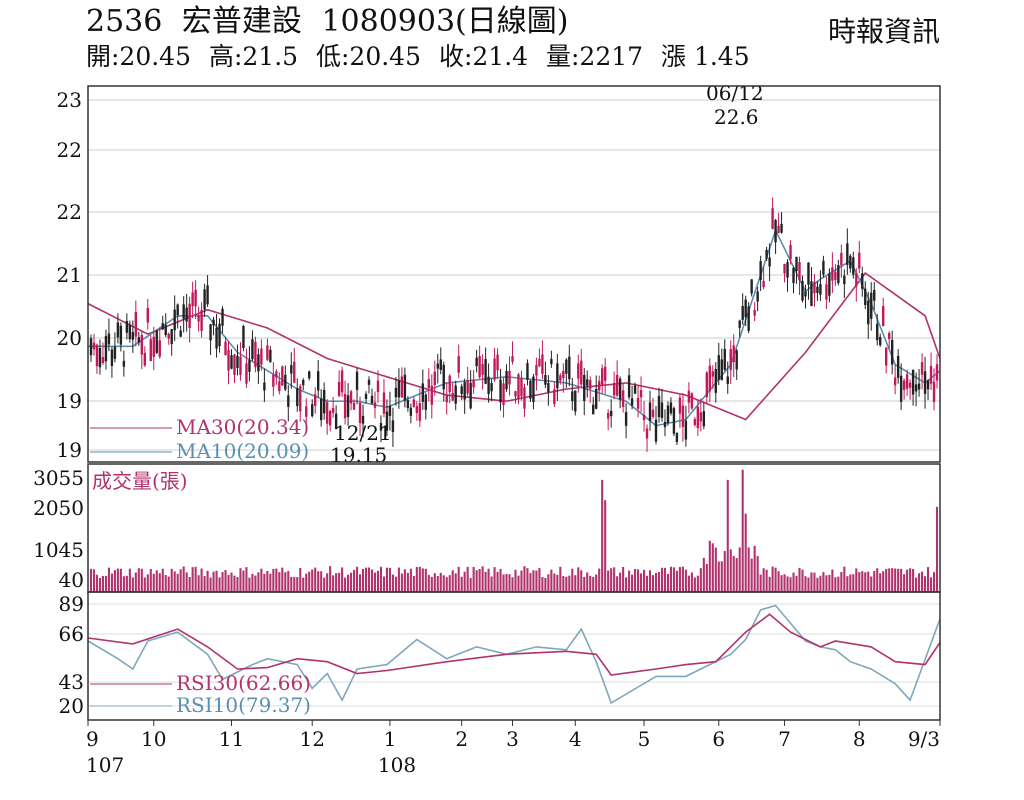  Describe the element at coordinates (58, 478) in the screenshot. I see `volume-tick-label: 3055` at that location.